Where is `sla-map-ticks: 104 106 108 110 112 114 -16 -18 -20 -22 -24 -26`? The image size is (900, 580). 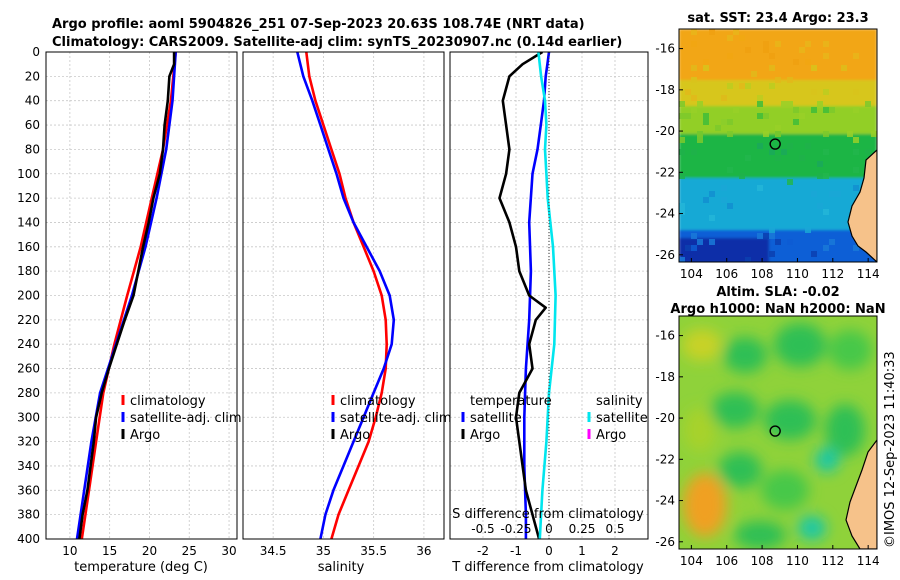
sla-map-ticks: 104 106 108 110 112 114 -16 -18 -20 -22 -24 -26 is located at coordinates (767, 448).